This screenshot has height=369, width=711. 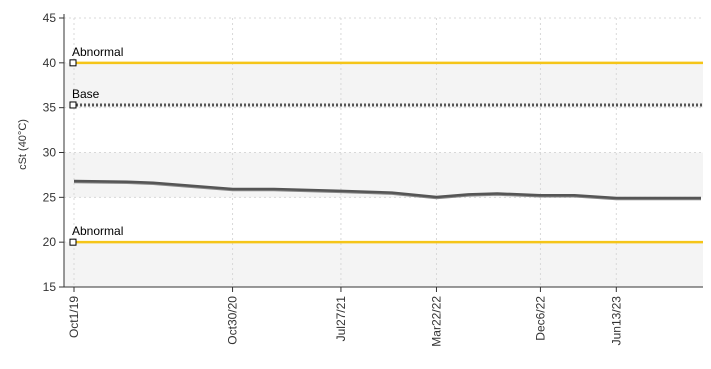 What do you see at coordinates (50, 153) in the screenshot?
I see `y-tick-label: 30` at bounding box center [50, 153].